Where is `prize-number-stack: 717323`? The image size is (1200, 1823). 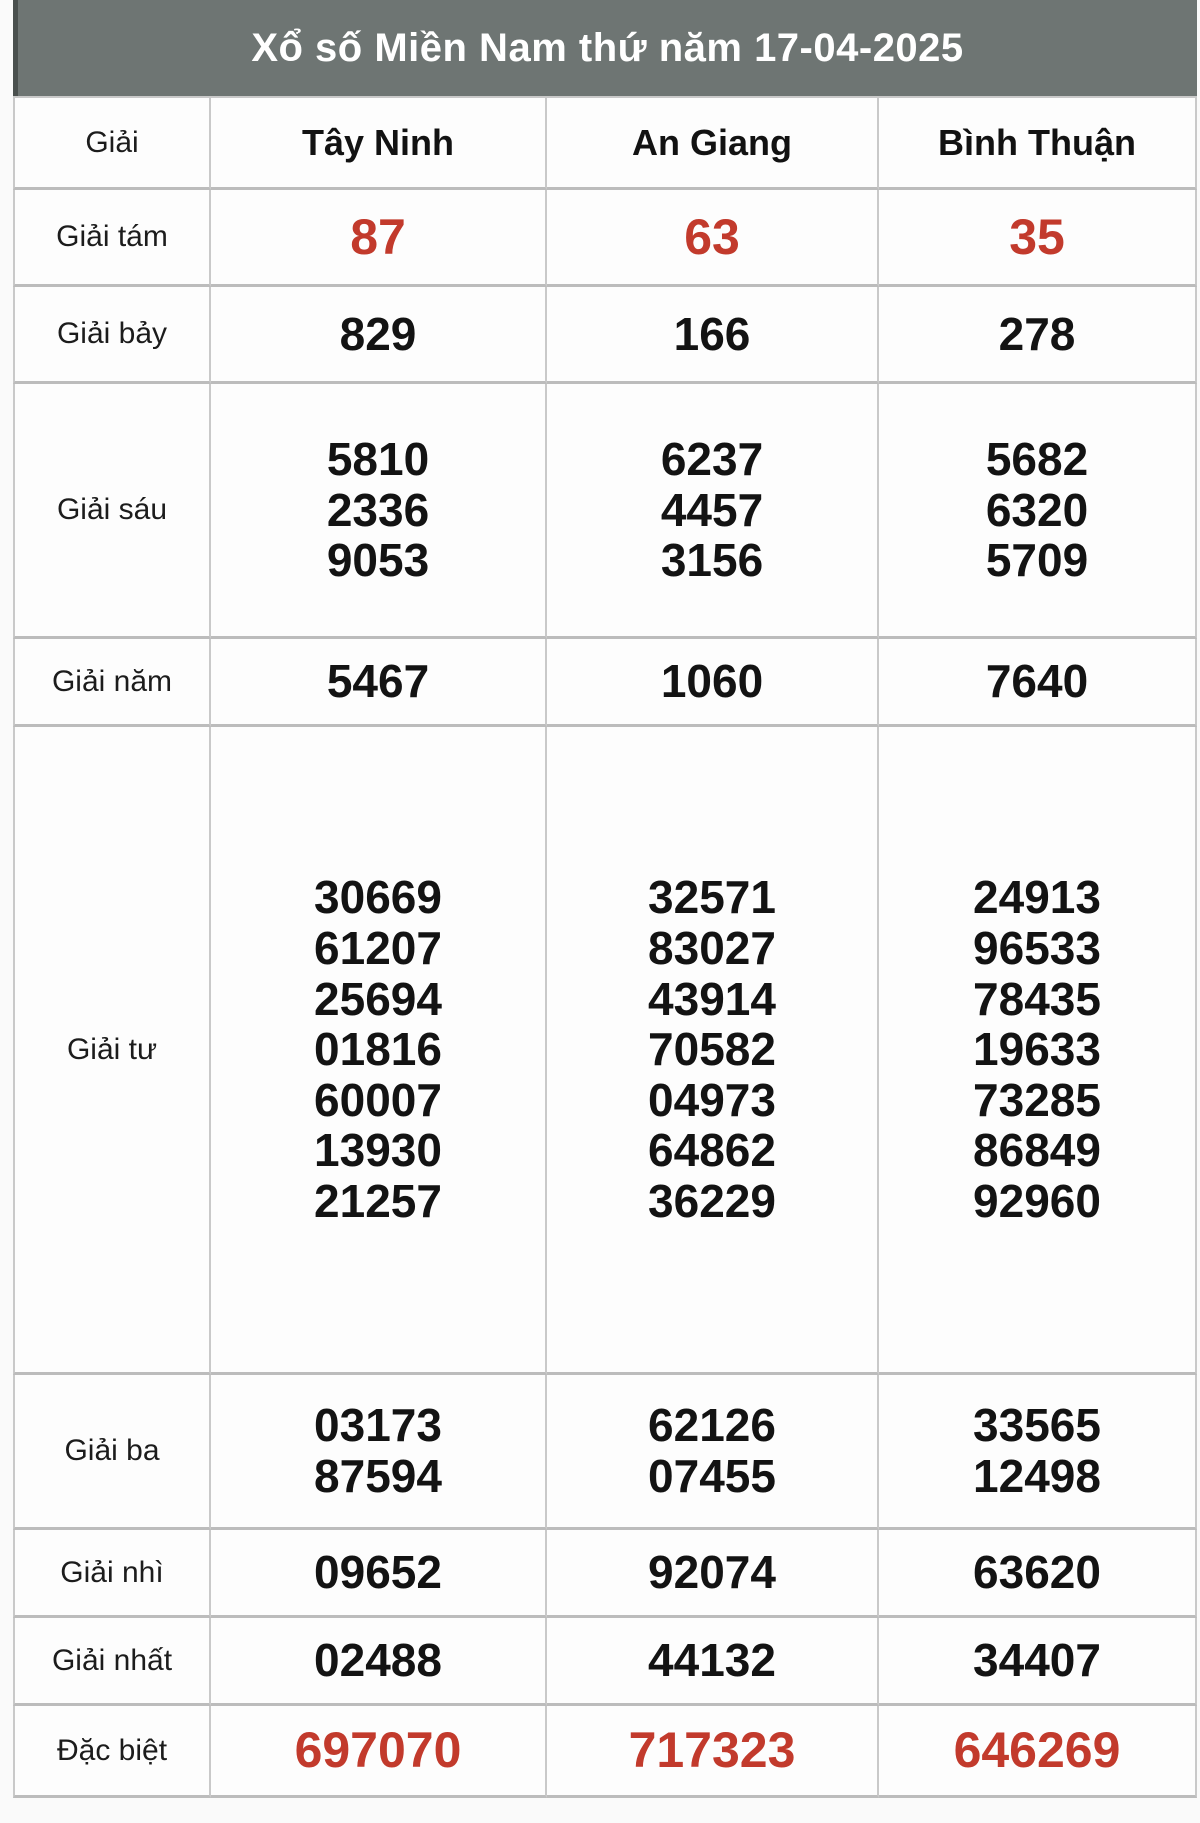
prize-number-stack: 717323 is located at coordinates (712, 1750).